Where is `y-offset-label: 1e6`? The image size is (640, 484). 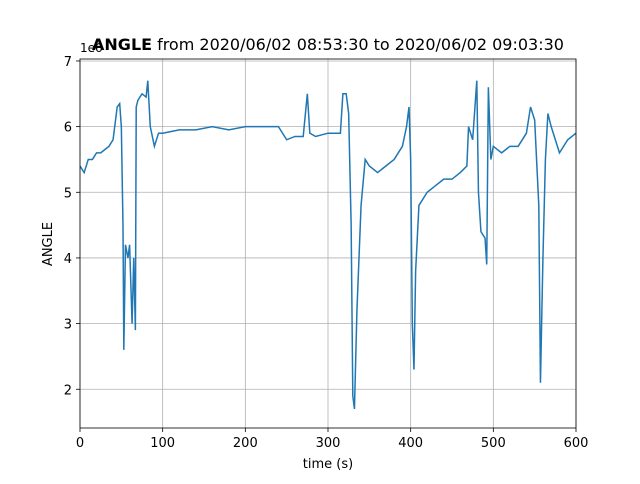
y-offset-label: 1e6 is located at coordinates (91, 48).